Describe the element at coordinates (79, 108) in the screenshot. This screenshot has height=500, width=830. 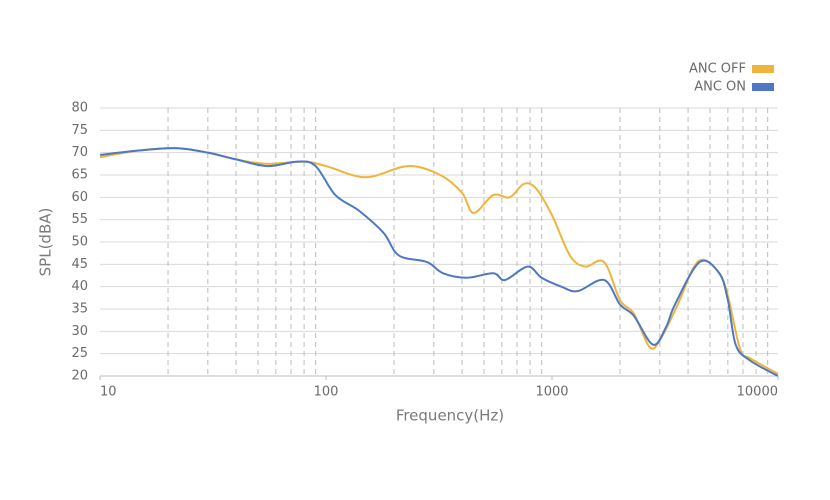
I see `y-tick-label: 80` at that location.